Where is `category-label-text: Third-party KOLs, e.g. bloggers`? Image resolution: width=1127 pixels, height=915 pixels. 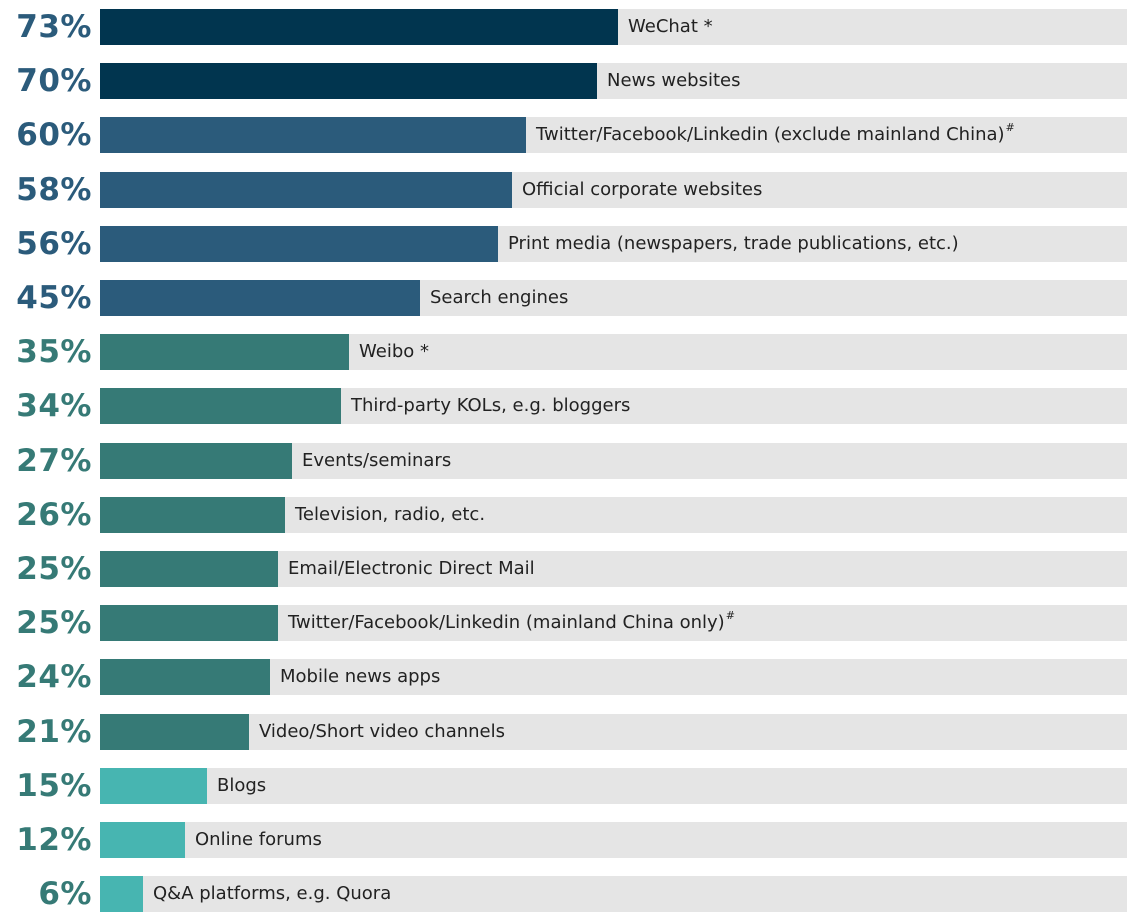 category-label-text: Third-party KOLs, e.g. bloggers is located at coordinates (491, 405).